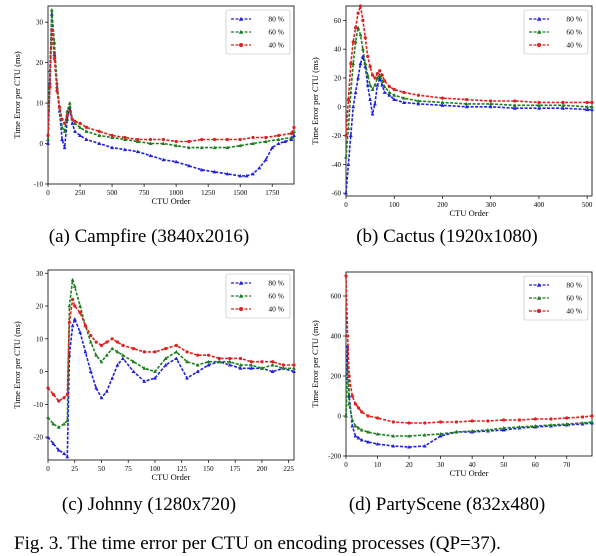 The image size is (596, 556). Describe the element at coordinates (336, 337) in the screenshot. I see `y-tick-label: 400` at that location.